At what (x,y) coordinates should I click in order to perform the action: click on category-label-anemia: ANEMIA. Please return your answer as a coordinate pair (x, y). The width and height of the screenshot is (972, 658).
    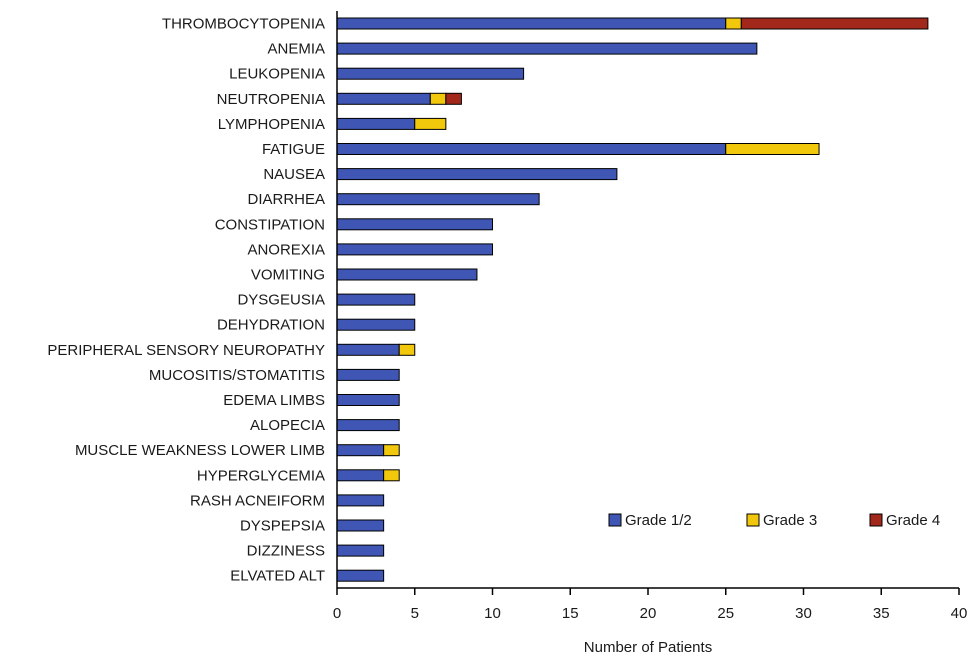
    Looking at the image, I should click on (296, 49).